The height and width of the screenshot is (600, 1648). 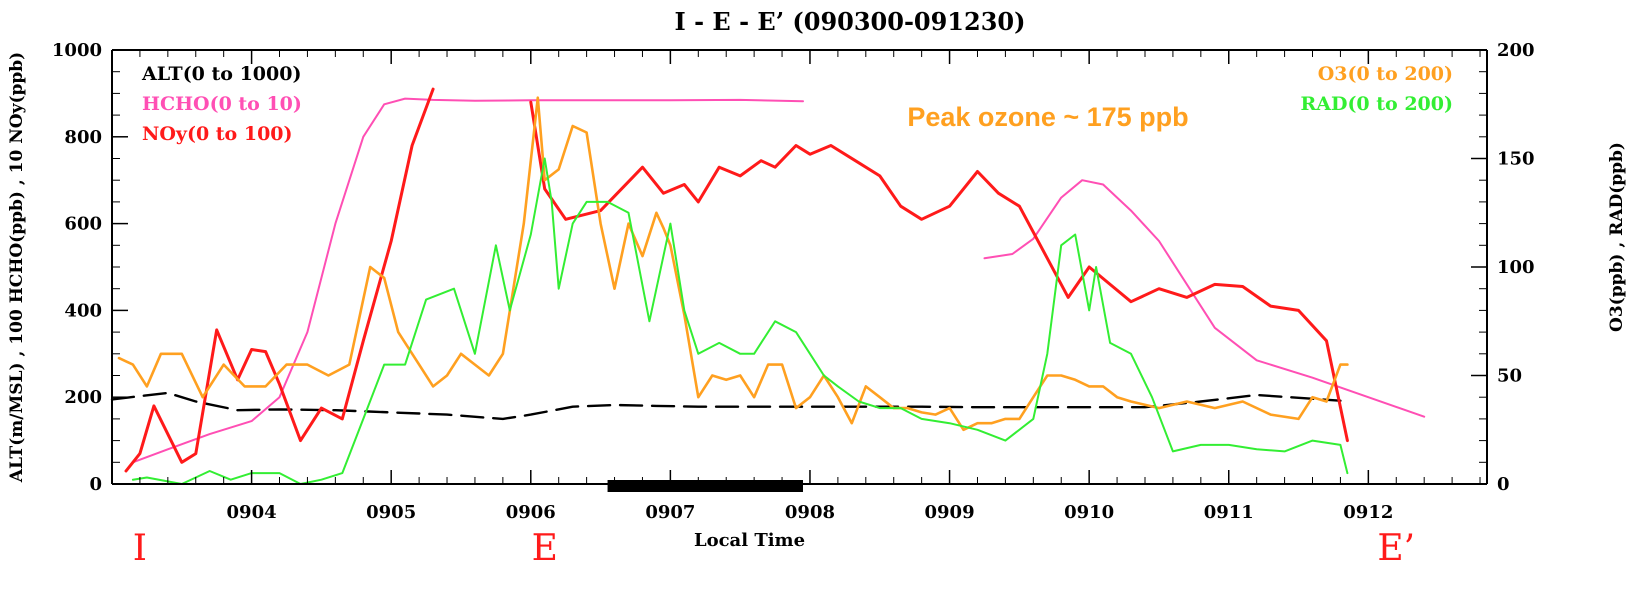 I want to click on y-tick-label-left: 800, so click(x=83, y=137).